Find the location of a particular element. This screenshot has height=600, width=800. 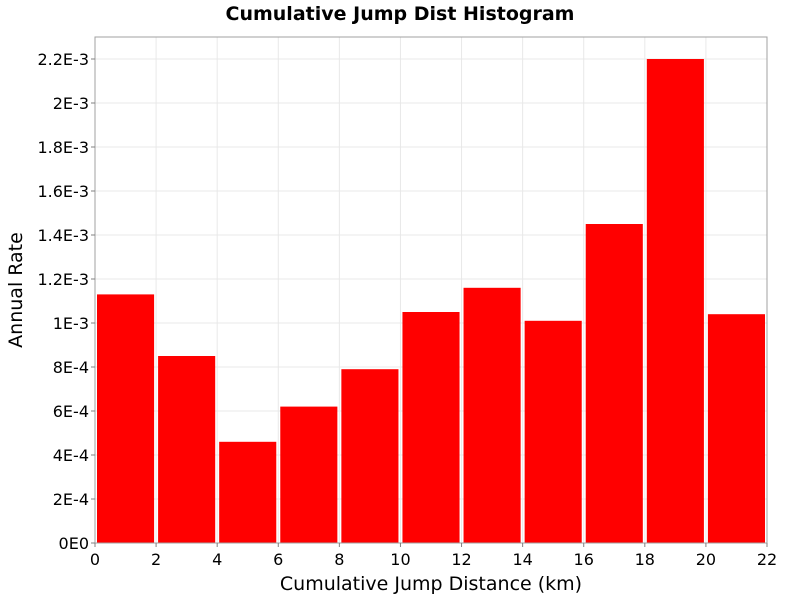

y-tick-label: 2.2E-3 is located at coordinates (63, 59).